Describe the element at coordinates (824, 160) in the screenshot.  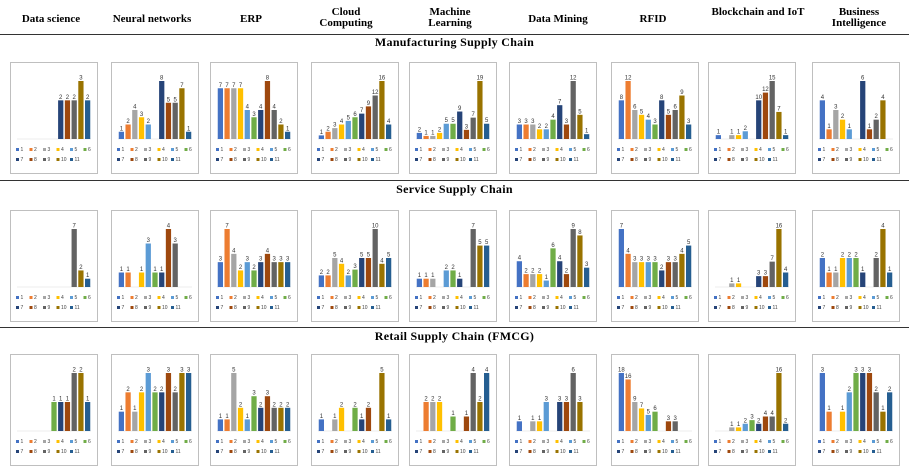
I see `legend-label: 7` at that location.